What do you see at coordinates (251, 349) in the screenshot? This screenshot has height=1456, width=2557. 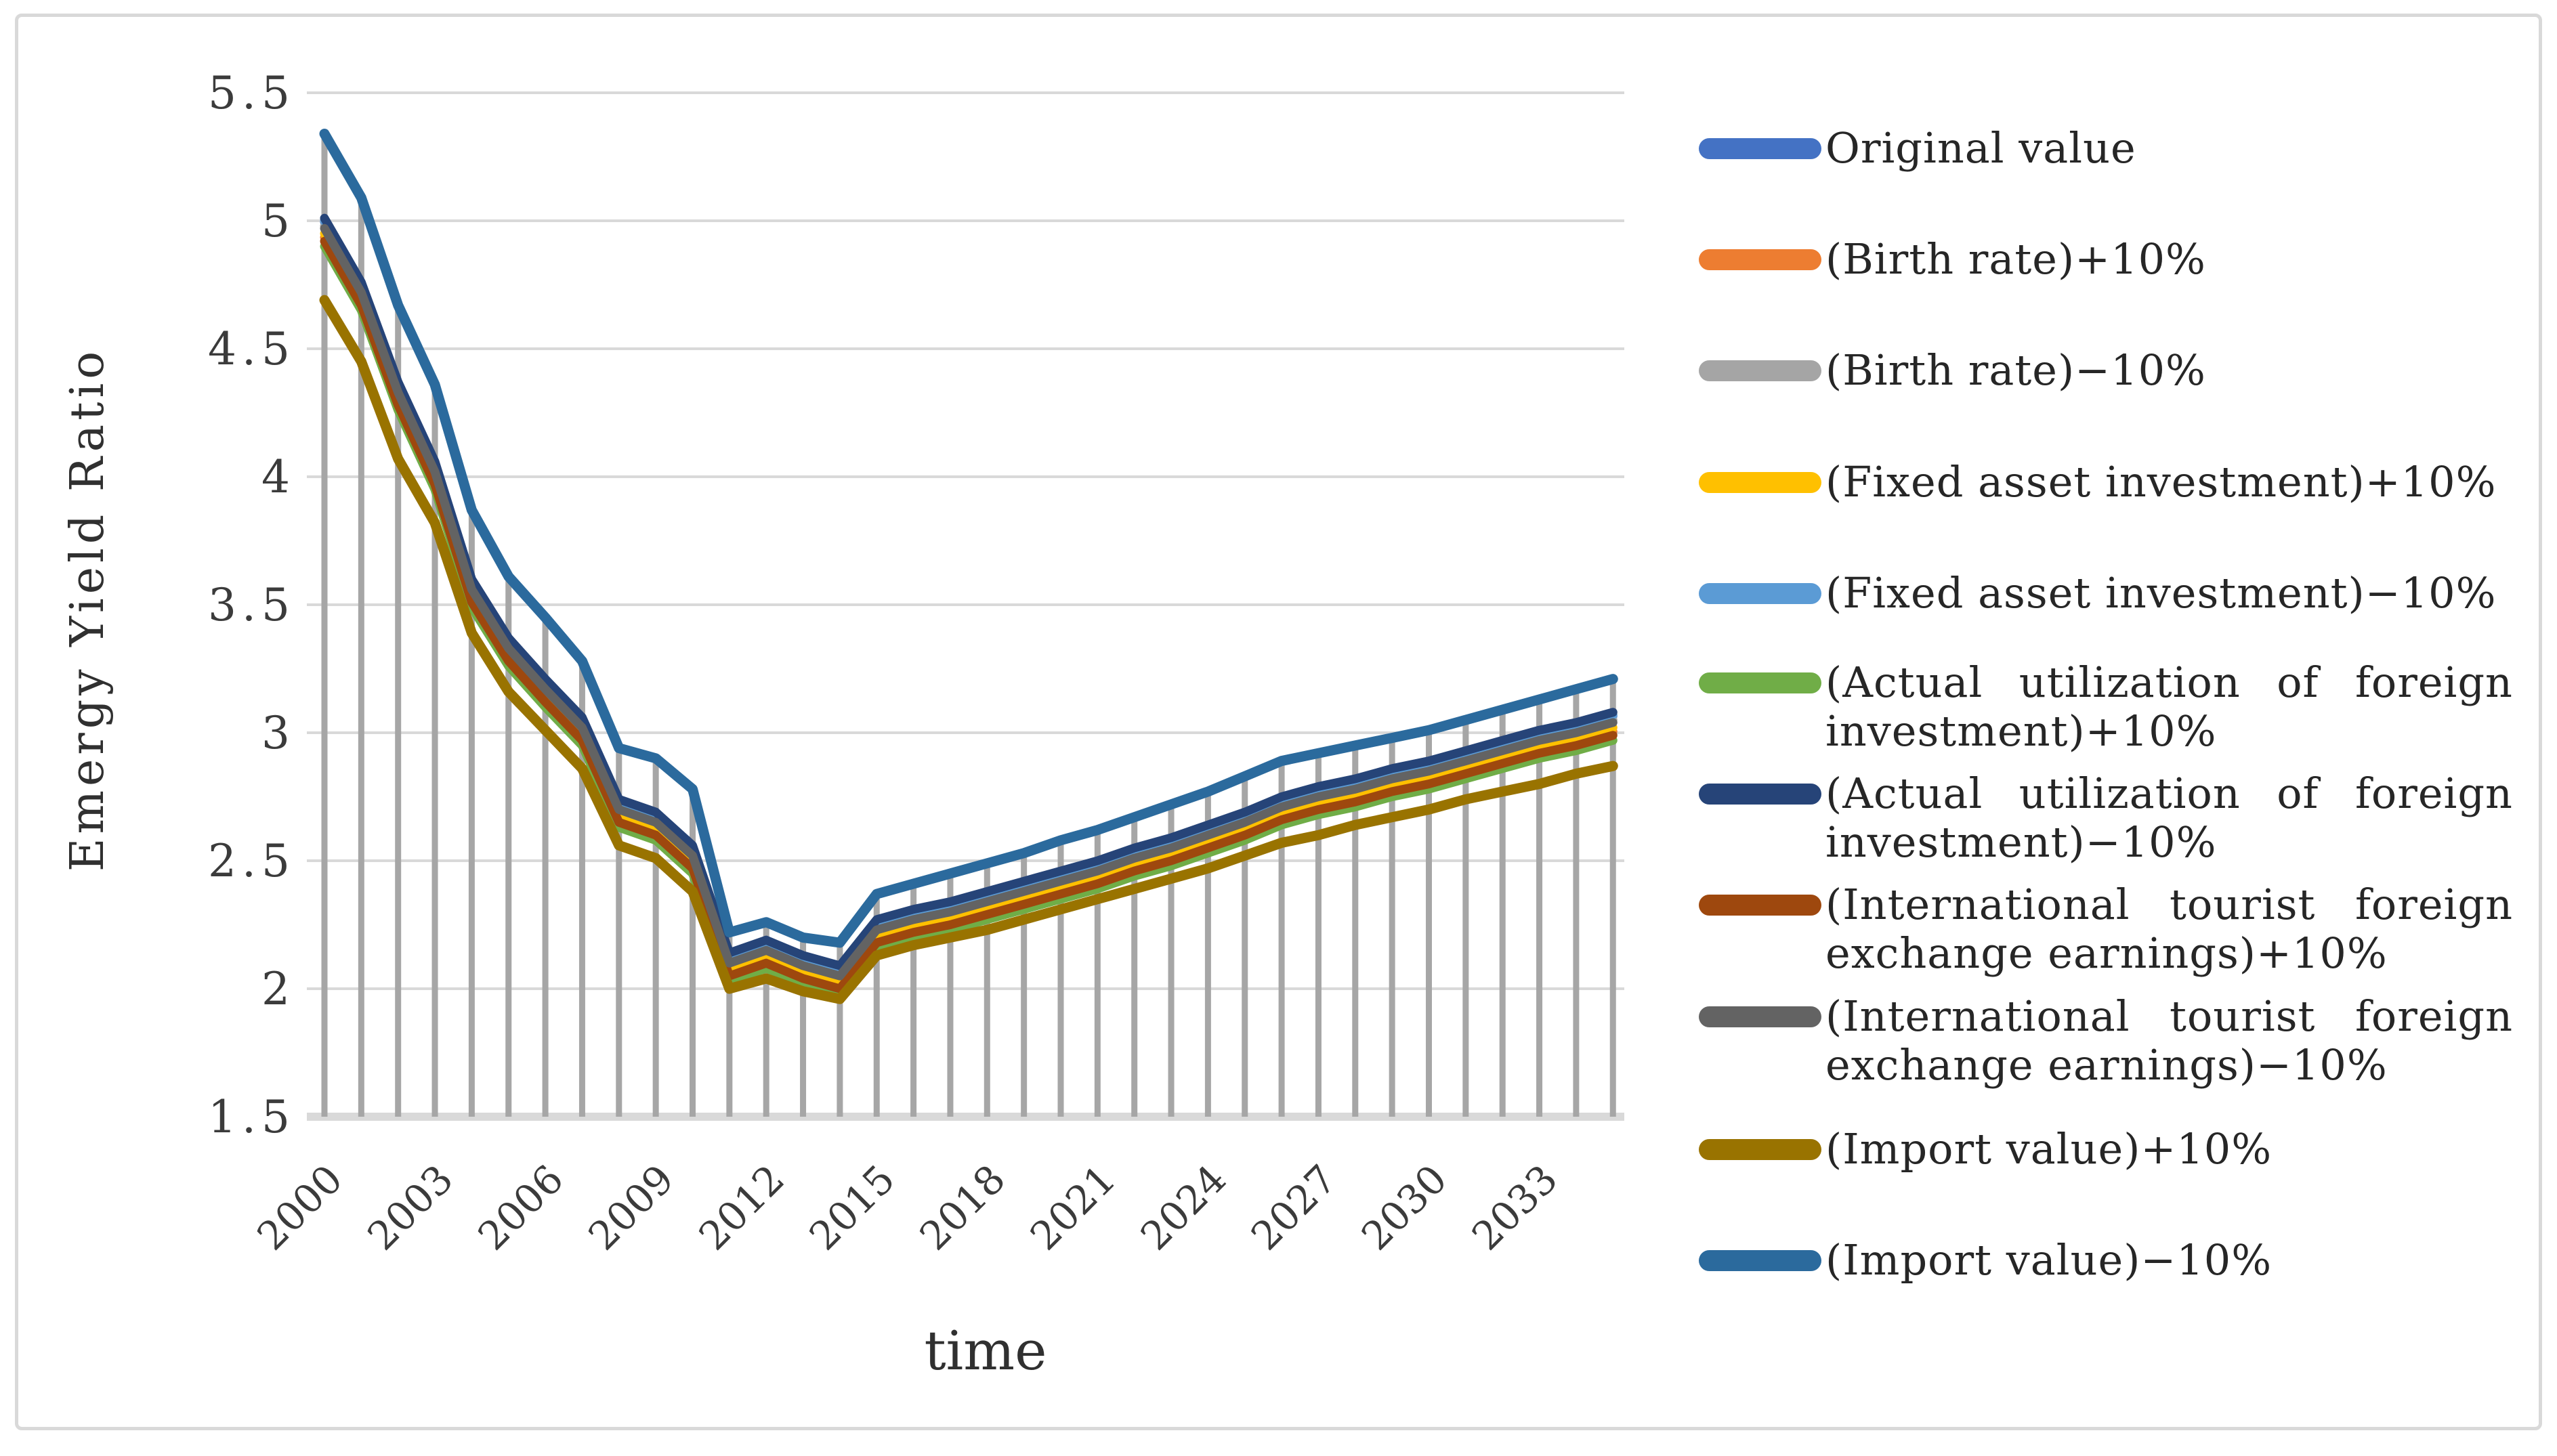 I see `y-tick-label: 4.5` at bounding box center [251, 349].